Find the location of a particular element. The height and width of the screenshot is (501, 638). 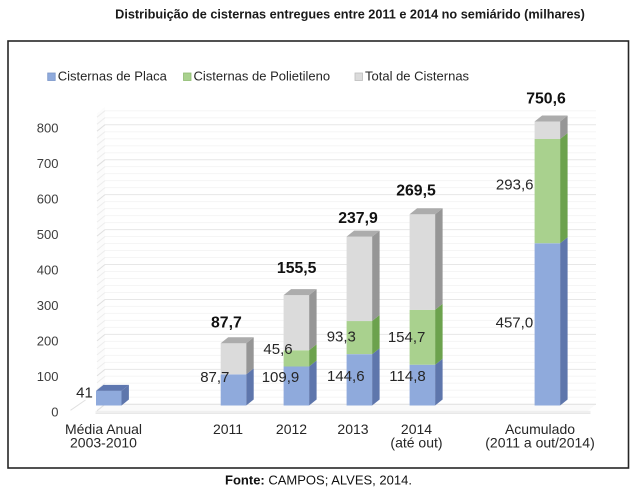

svg-text: 2011 is located at coordinates (228, 429).